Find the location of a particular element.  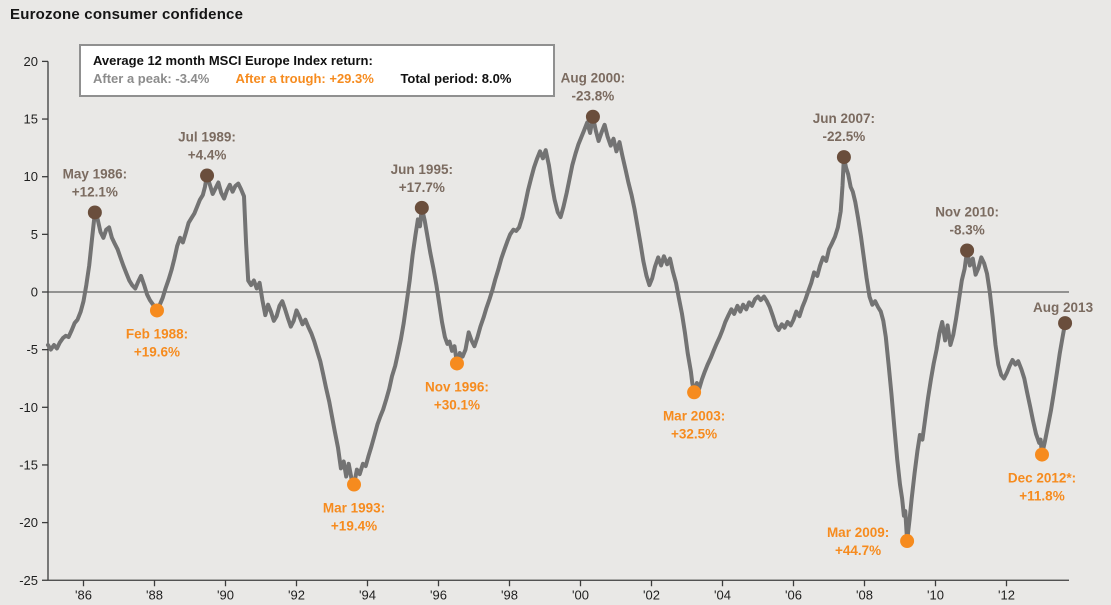

y-axis-label: 5 is located at coordinates (34, 234).